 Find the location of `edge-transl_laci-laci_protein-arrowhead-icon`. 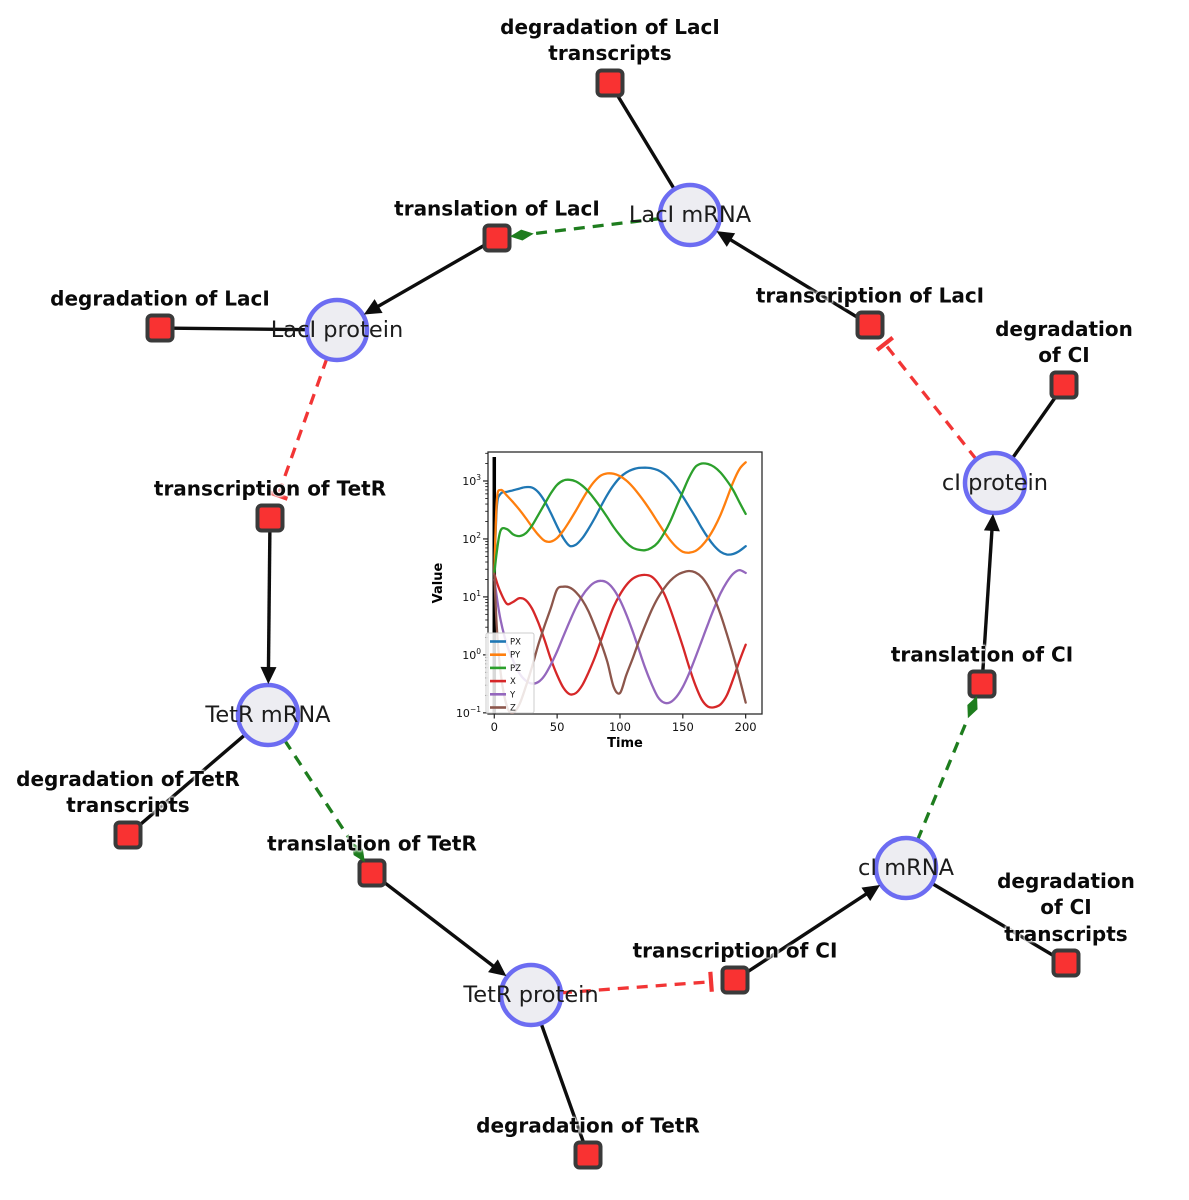

edge-transl_laci-laci_protein-arrowhead-icon is located at coordinates (373, 307).